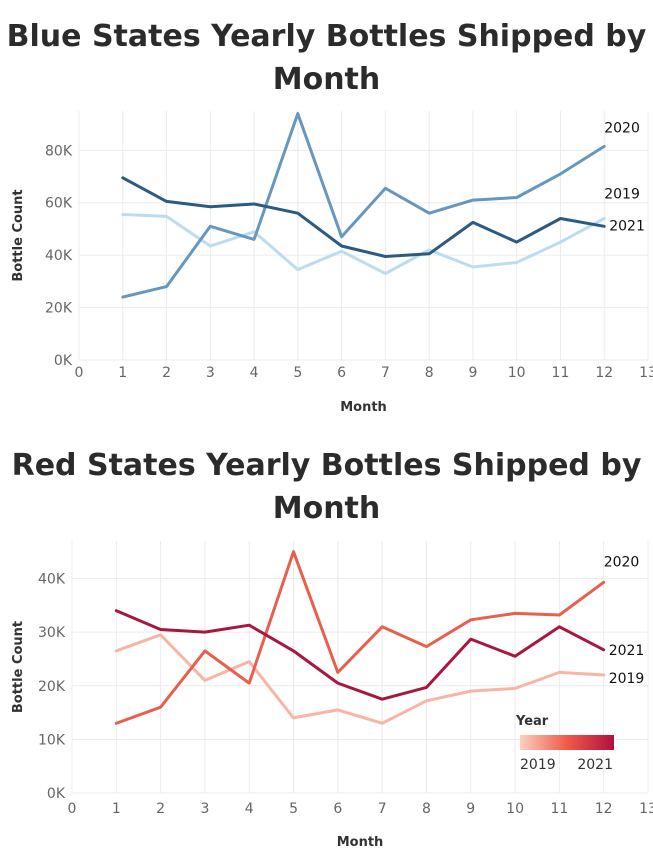 The height and width of the screenshot is (855, 653). I want to click on year-legend: Year 2019 2021, so click(564, 743).